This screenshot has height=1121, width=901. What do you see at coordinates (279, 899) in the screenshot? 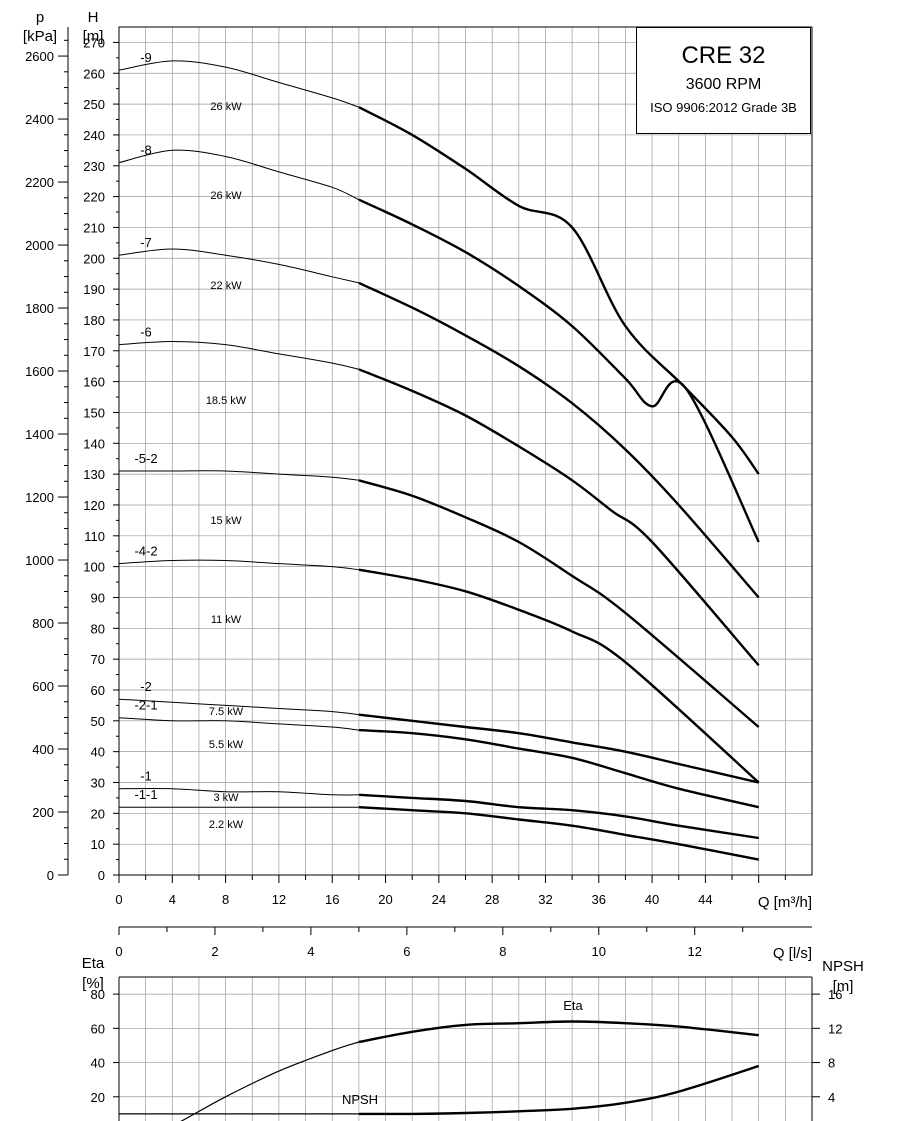
I see `q-tick-label: 12` at bounding box center [279, 899].